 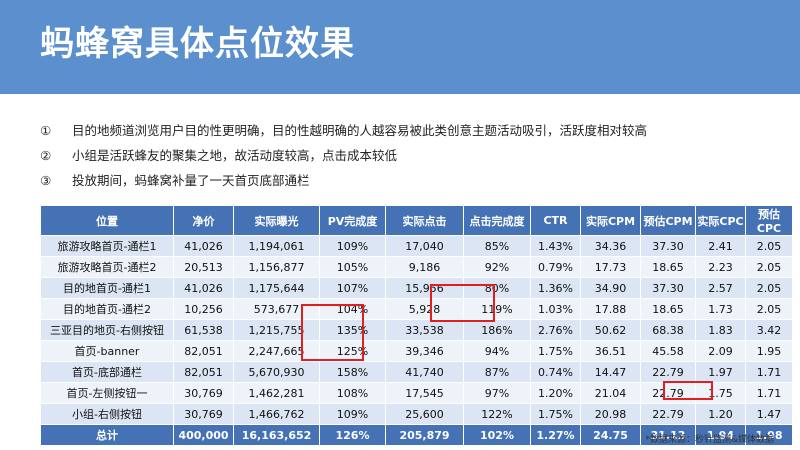 I want to click on table-cell: 34.90, so click(x=610, y=288).